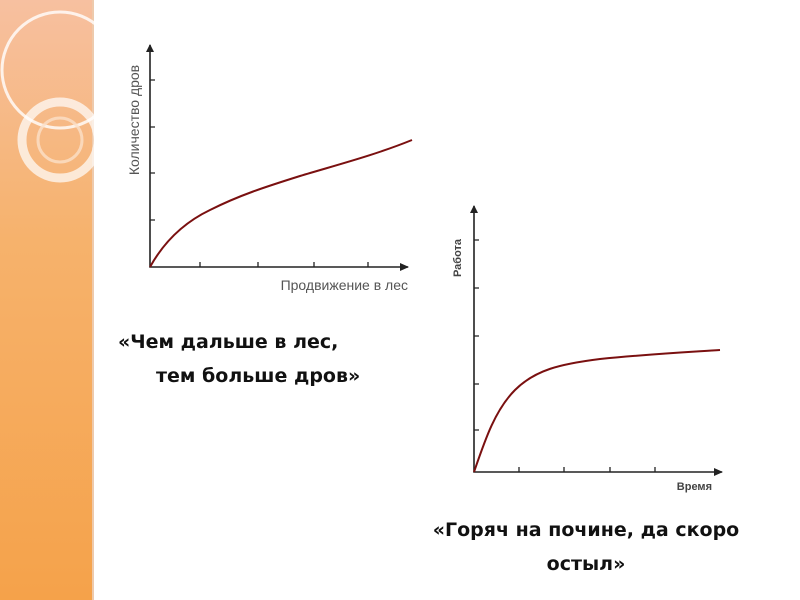  What do you see at coordinates (586, 564) in the screenshot?
I see `quote-line: остыл»` at bounding box center [586, 564].